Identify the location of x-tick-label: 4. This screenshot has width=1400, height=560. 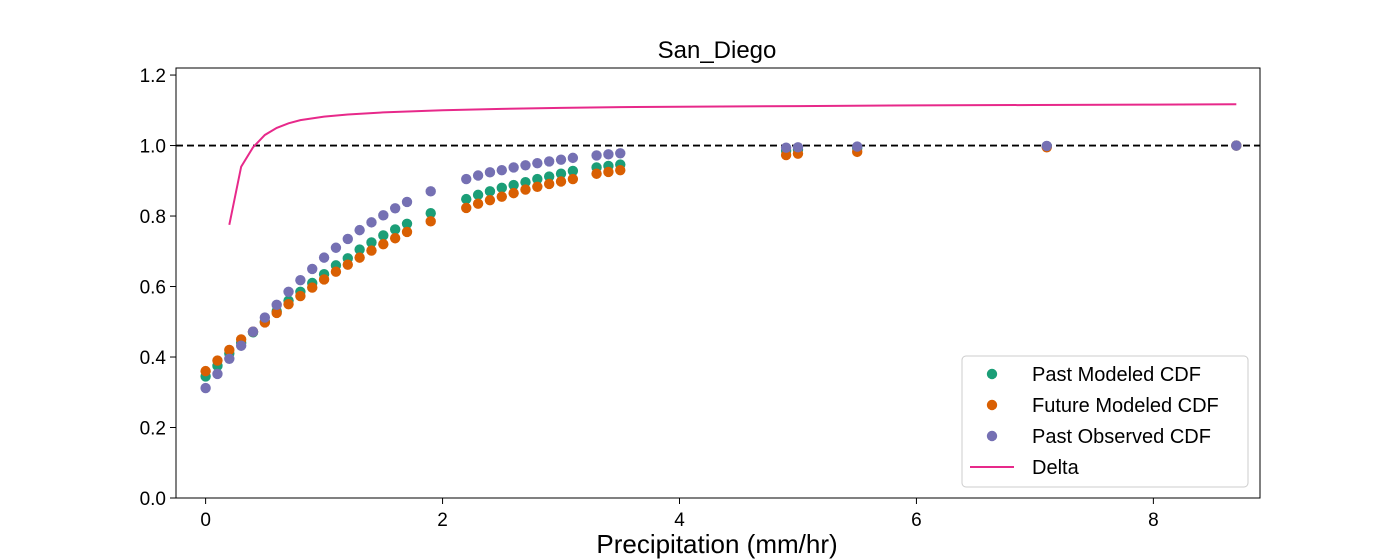
(679, 520).